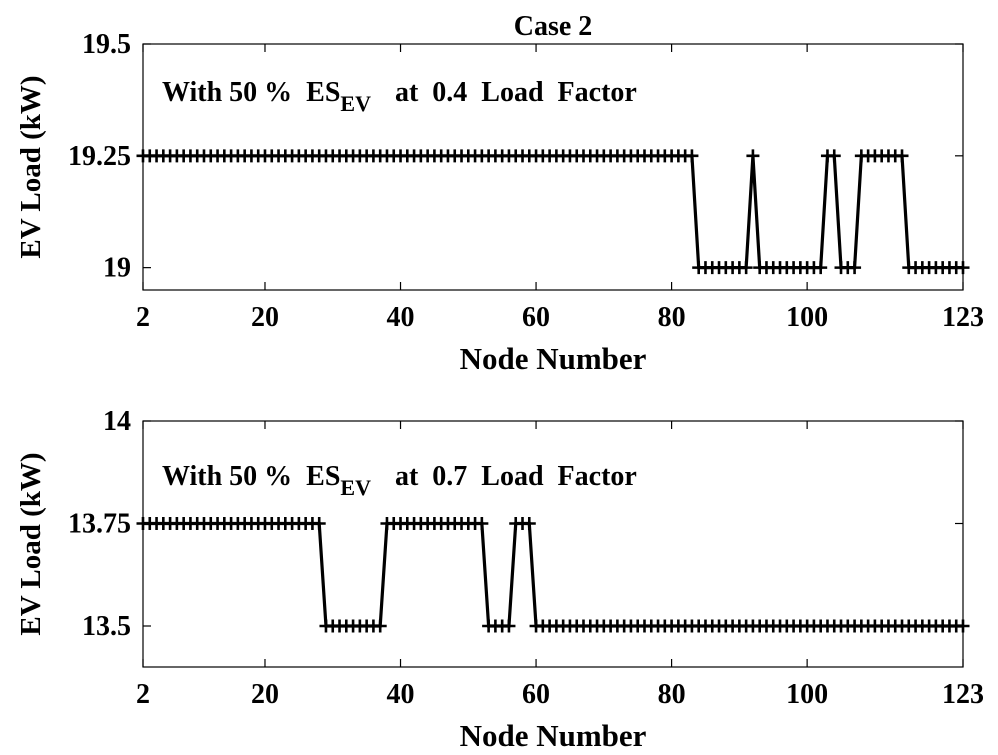 The image size is (998, 755). I want to click on y-tick-label: 13.5, so click(106, 626).